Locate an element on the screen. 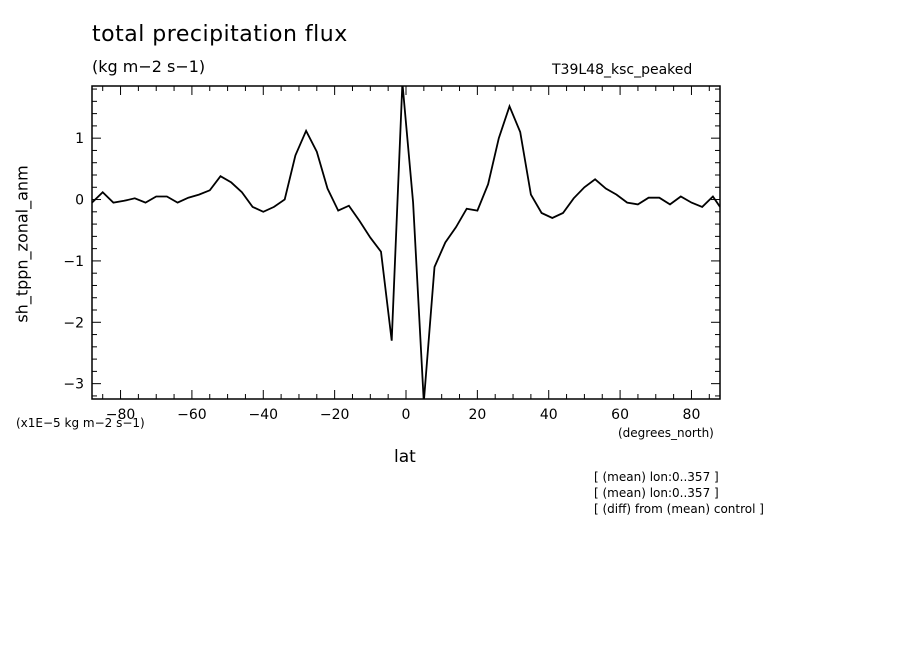 The width and height of the screenshot is (904, 654). chart-subtitle: (kg m−2 s−1) is located at coordinates (149, 66).